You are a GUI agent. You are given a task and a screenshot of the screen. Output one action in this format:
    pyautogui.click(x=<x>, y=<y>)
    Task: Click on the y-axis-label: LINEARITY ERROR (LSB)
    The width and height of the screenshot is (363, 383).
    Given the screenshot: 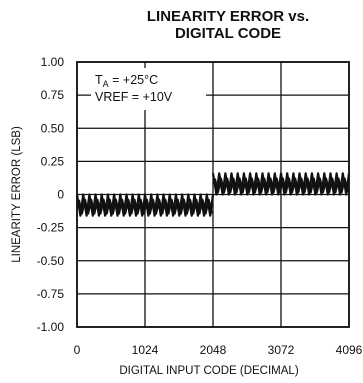 What is the action you would take?
    pyautogui.click(x=17, y=194)
    